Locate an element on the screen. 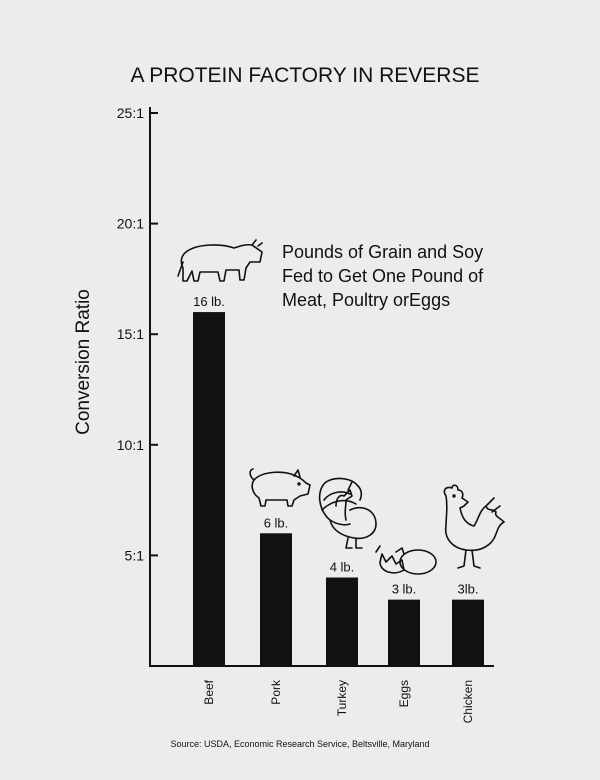  bar-eggs is located at coordinates (404, 632).